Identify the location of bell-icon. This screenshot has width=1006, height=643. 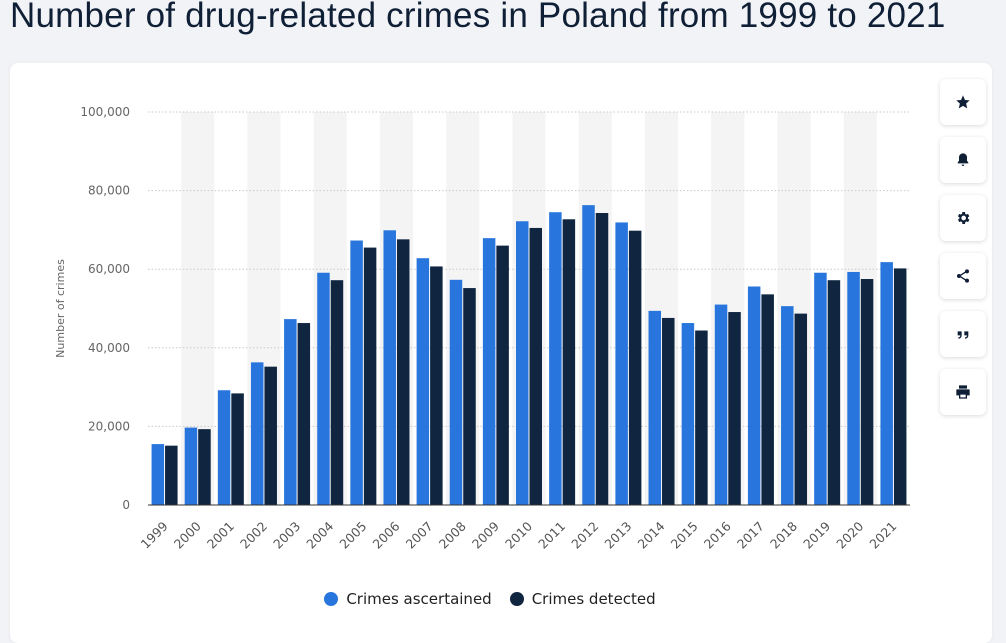
(963, 159).